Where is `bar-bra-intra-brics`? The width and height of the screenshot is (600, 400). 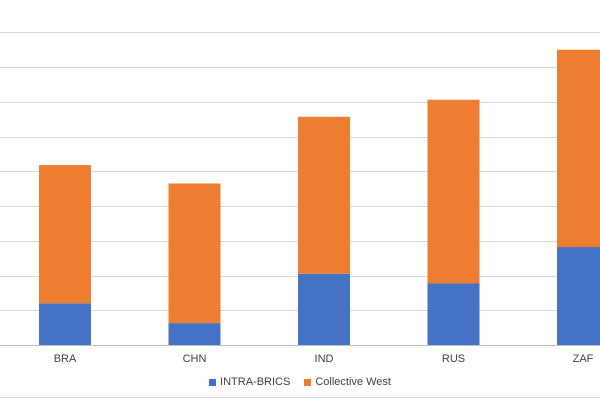
bar-bra-intra-brics is located at coordinates (65, 324).